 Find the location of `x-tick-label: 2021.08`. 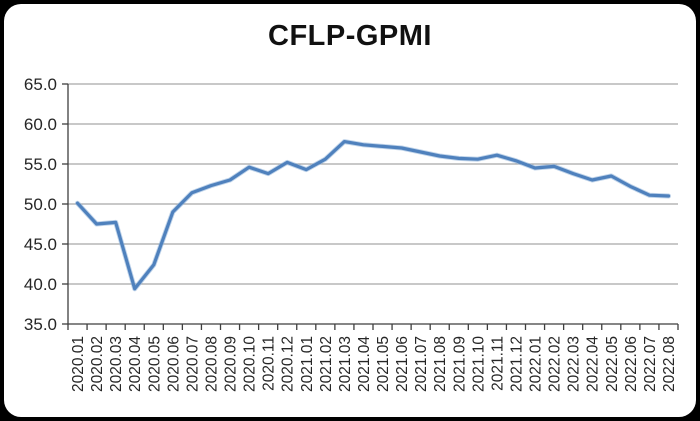

x-tick-label: 2021.08 is located at coordinates (440, 364).